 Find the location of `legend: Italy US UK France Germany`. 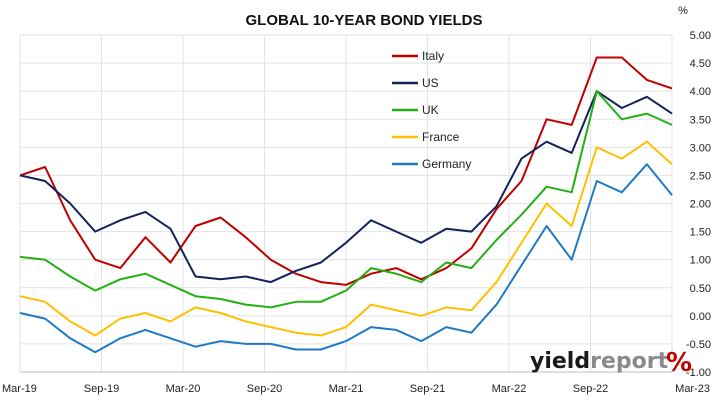

legend: Italy US UK France Germany is located at coordinates (431, 110).